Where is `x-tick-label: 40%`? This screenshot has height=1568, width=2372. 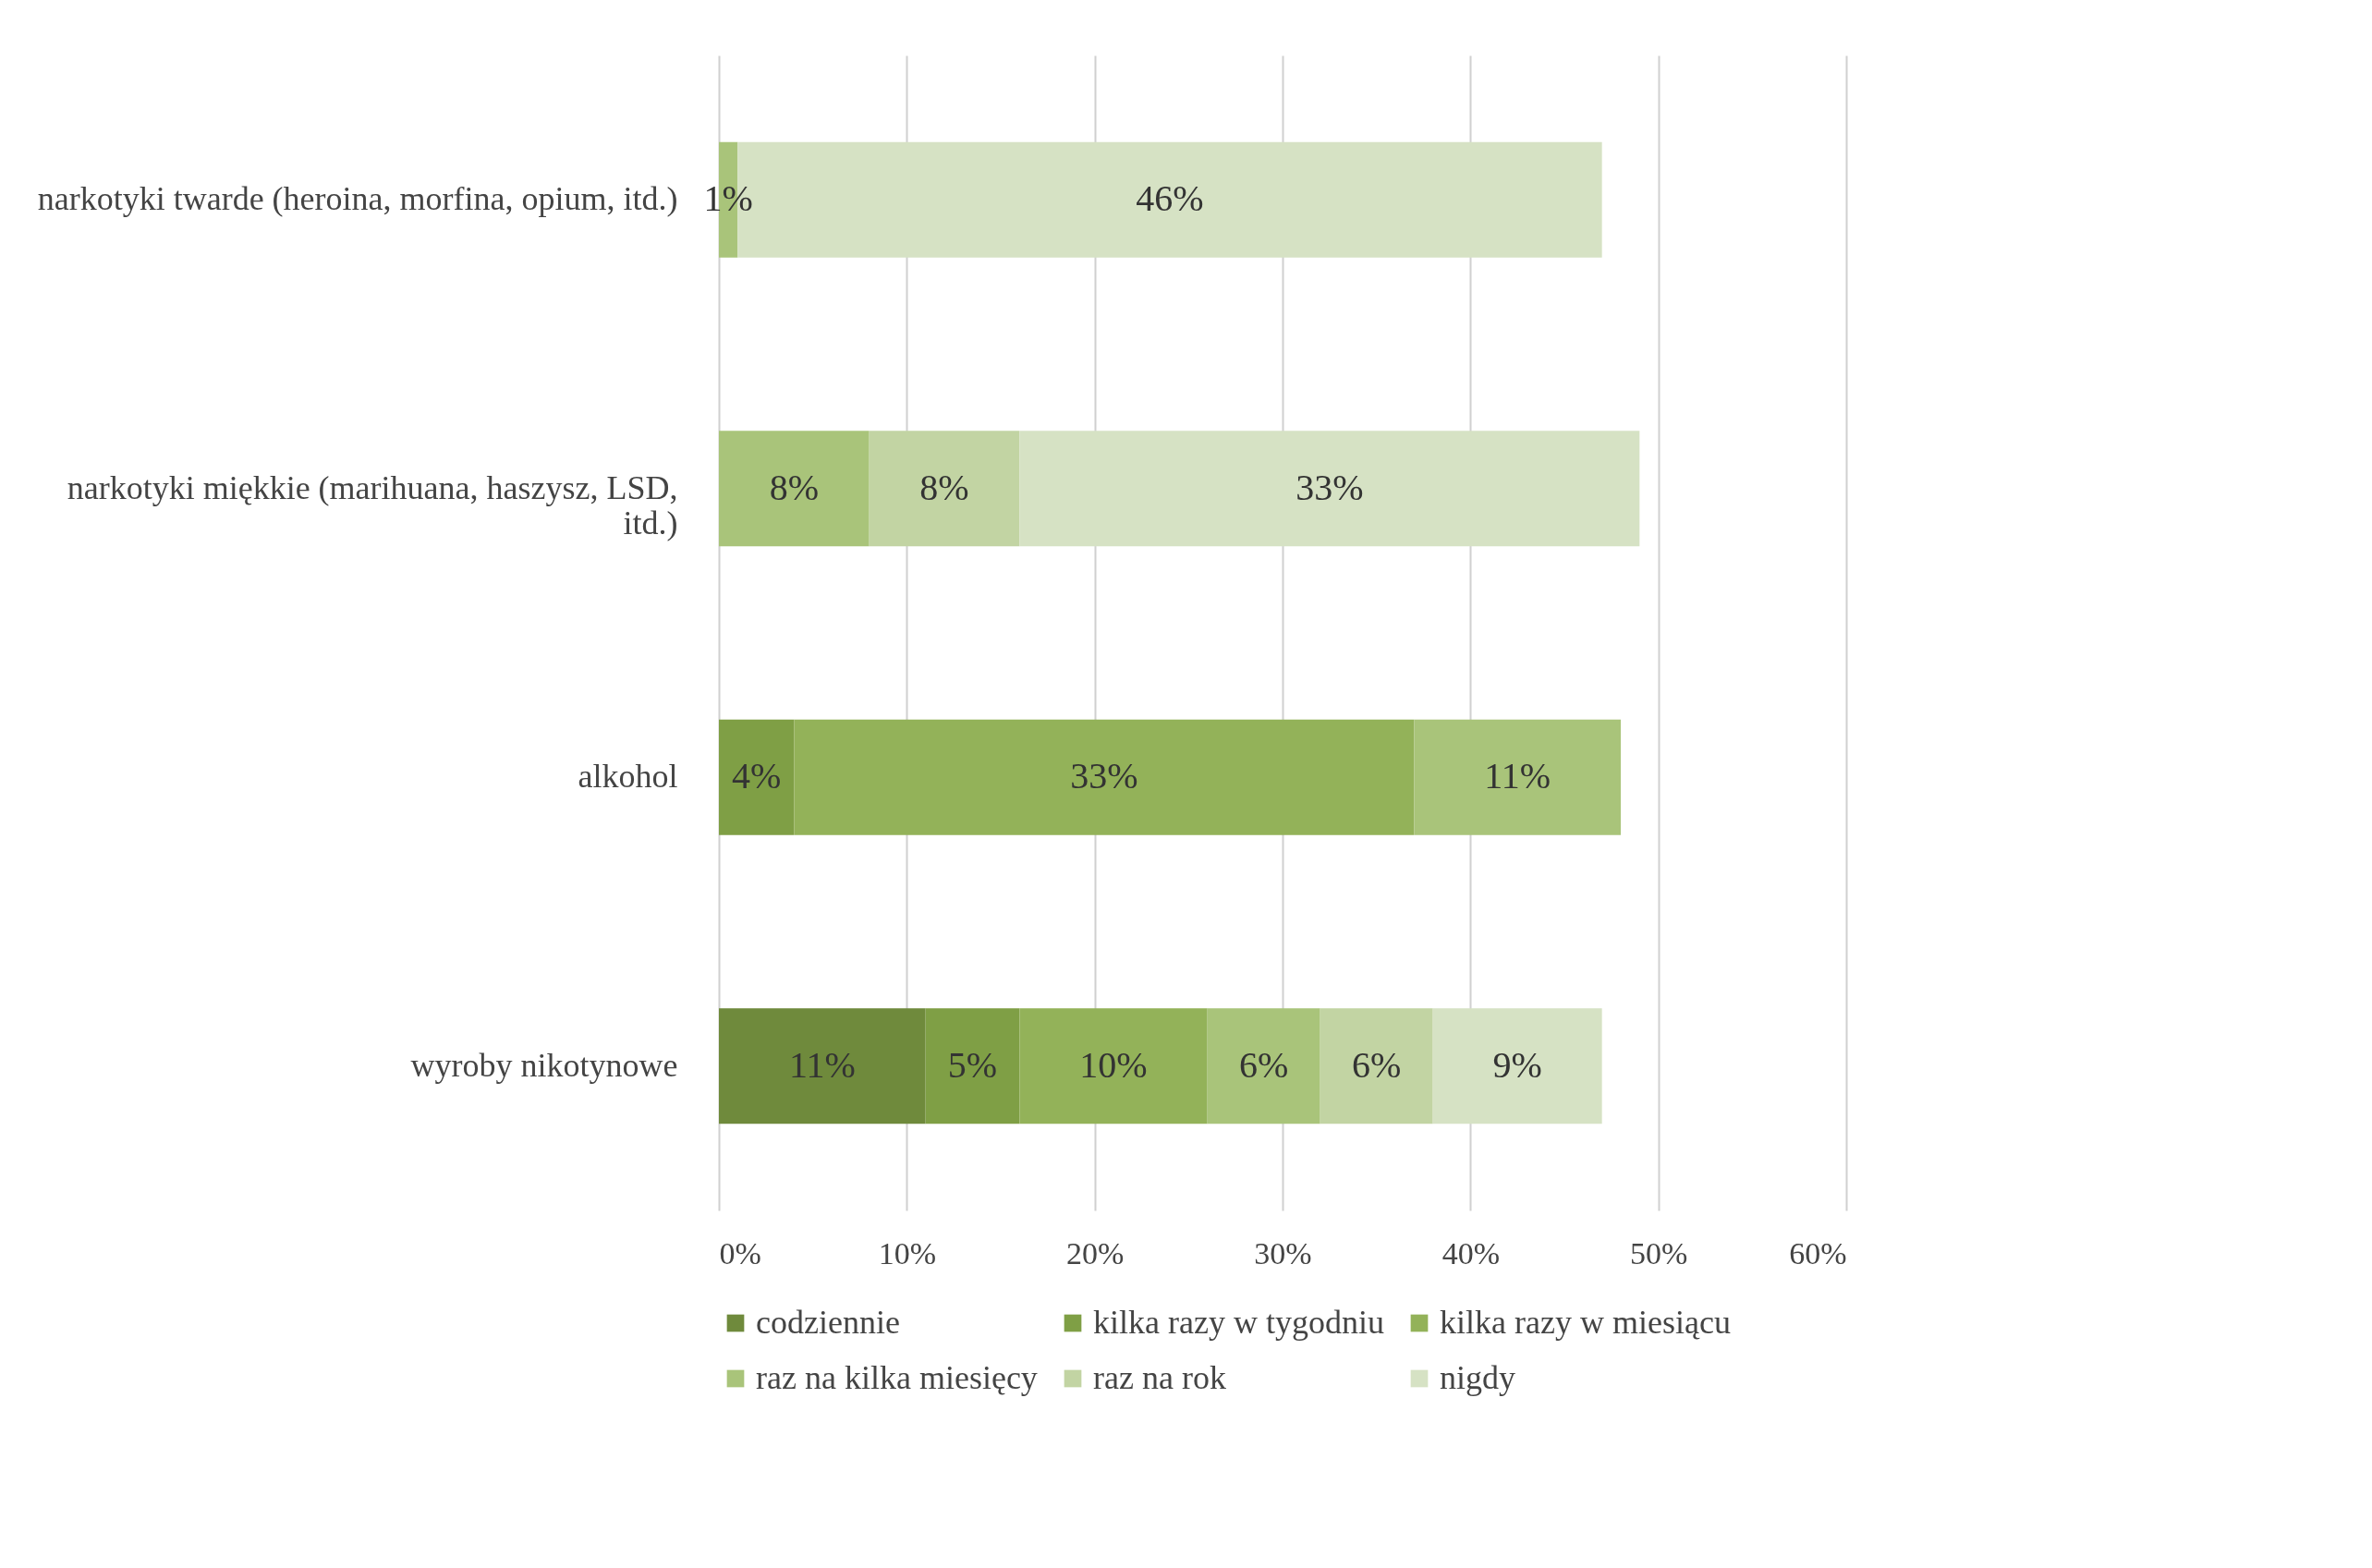 x-tick-label: 40% is located at coordinates (1470, 1252).